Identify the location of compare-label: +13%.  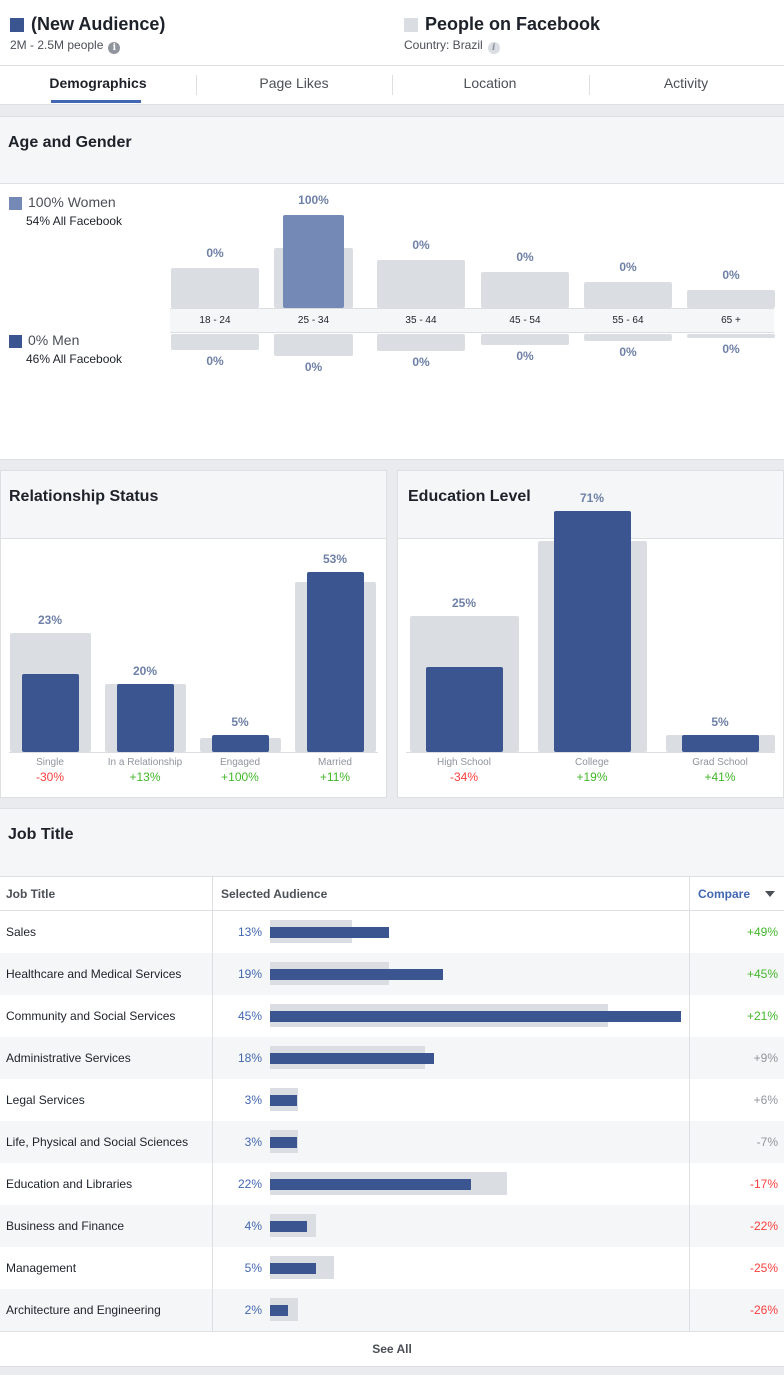
(145, 777).